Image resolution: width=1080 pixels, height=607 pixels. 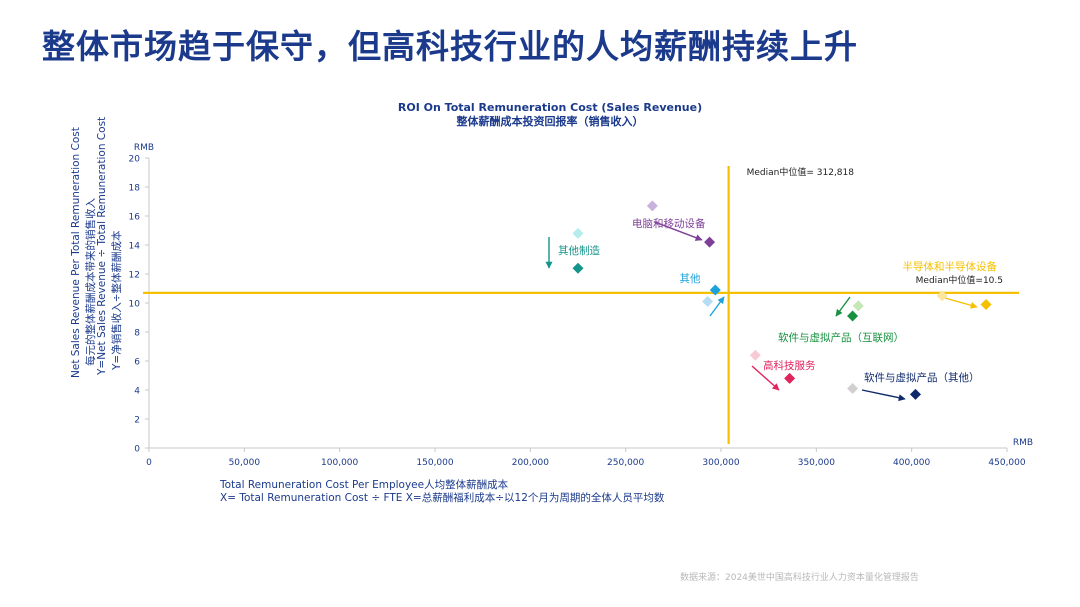 I want to click on data-source-note: 数据来源：2024美世中国高科技行业人力资本量化管理报告, so click(x=799, y=578).